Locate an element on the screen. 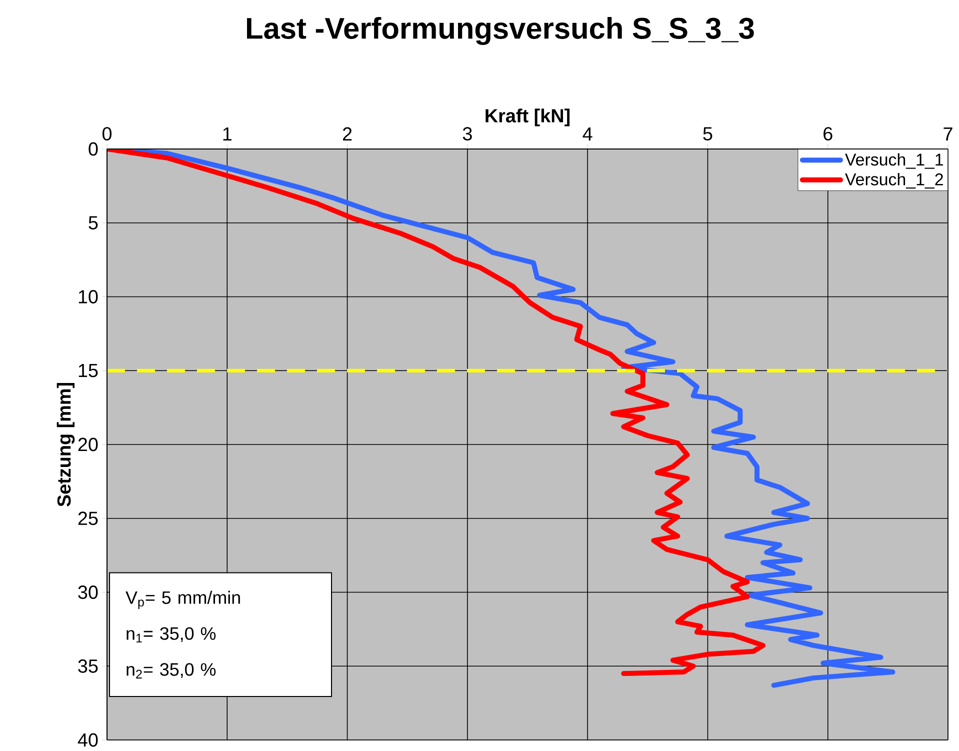 Image resolution: width=959 pixels, height=751 pixels. x-tick-label: 4 is located at coordinates (587, 133).